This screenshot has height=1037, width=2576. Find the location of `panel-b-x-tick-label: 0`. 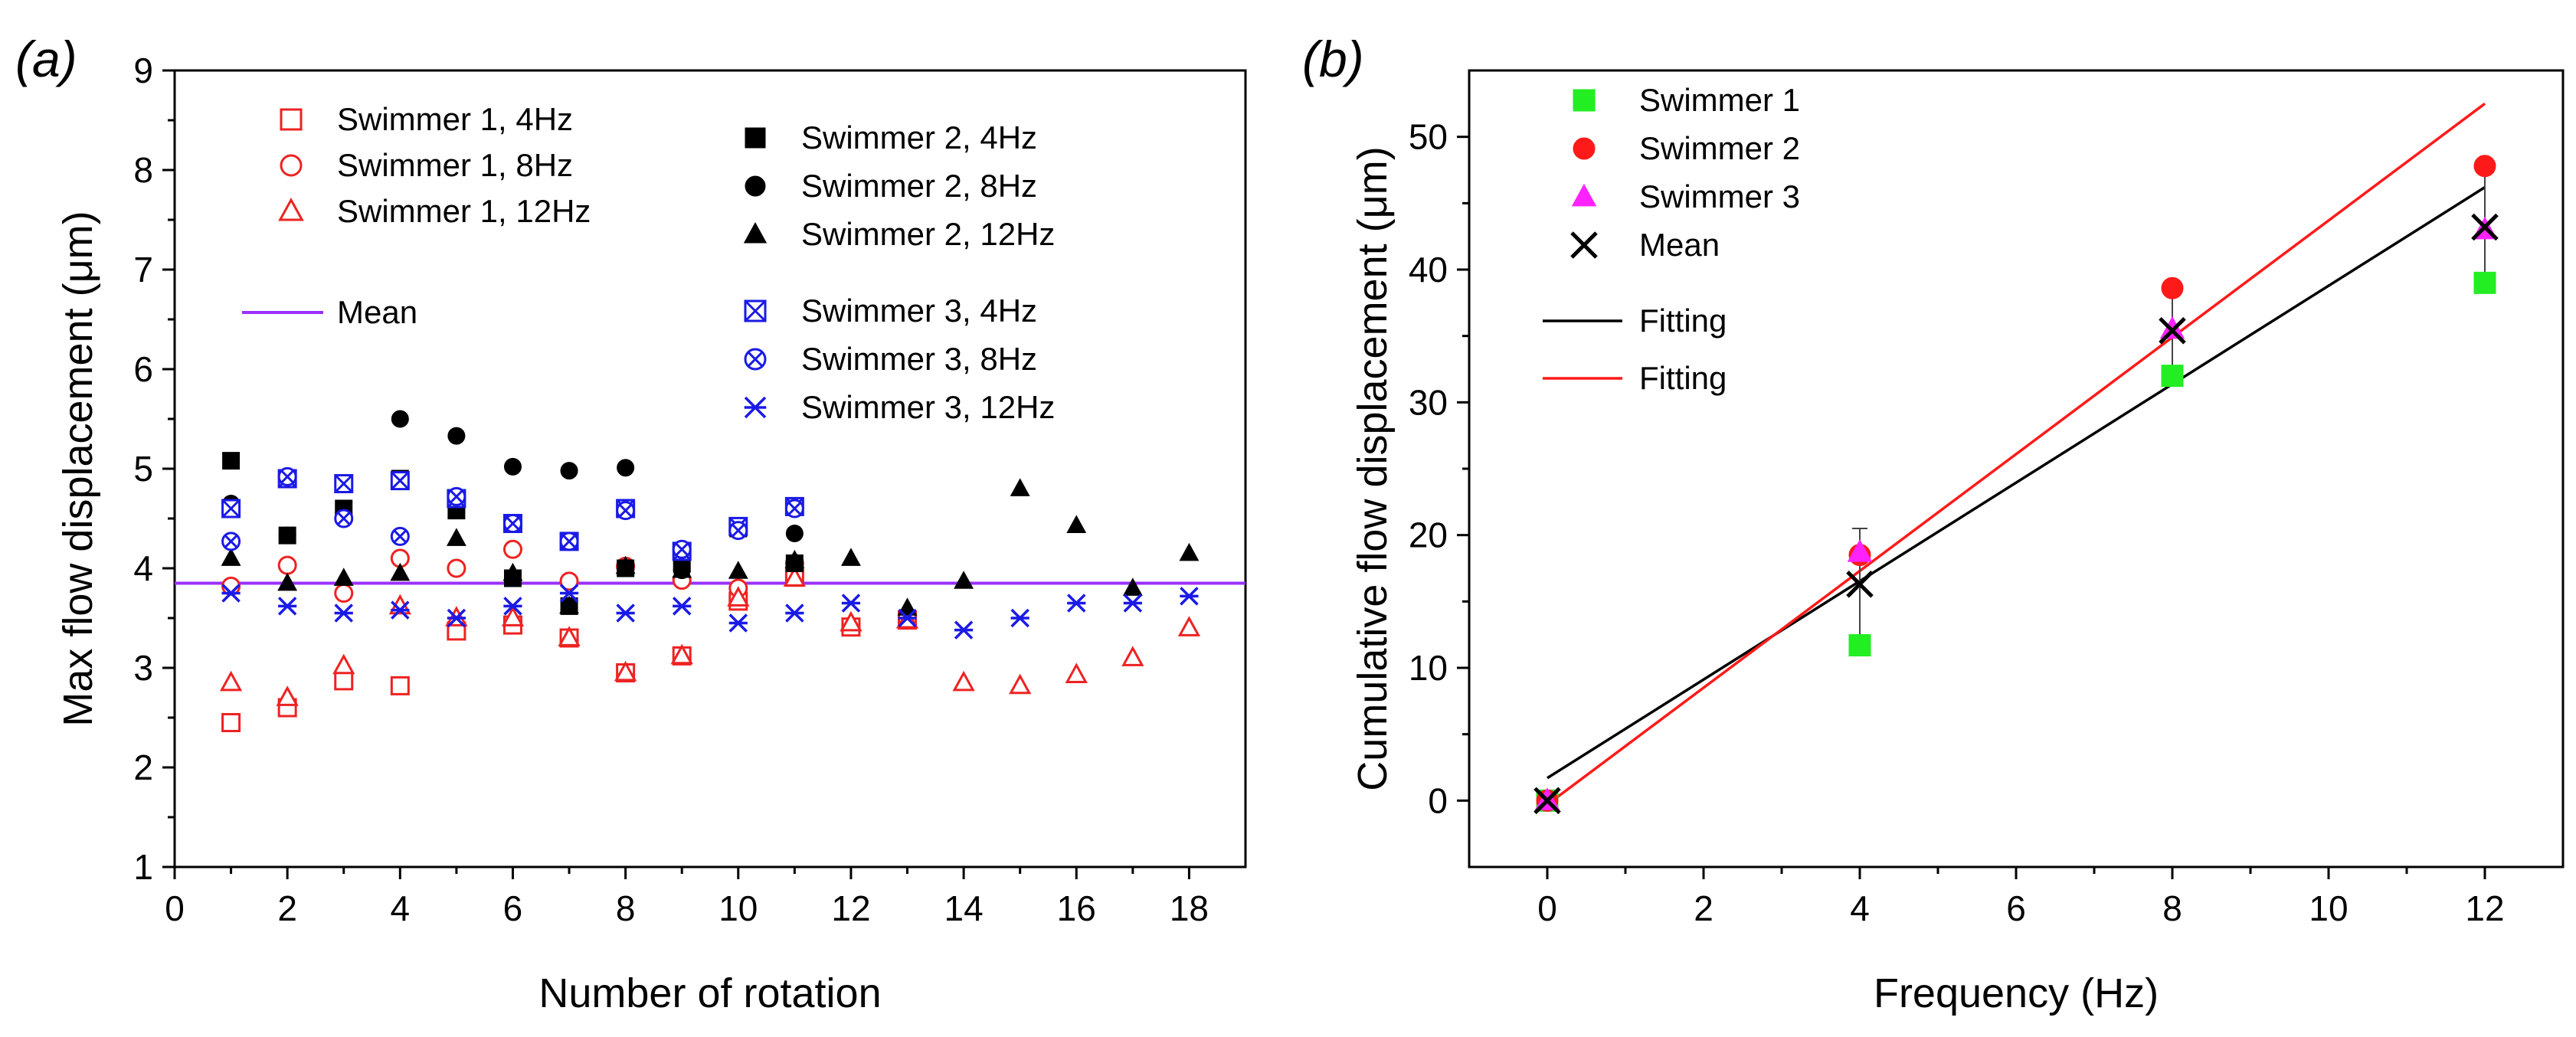

panel-b-x-tick-label: 0 is located at coordinates (1547, 908).